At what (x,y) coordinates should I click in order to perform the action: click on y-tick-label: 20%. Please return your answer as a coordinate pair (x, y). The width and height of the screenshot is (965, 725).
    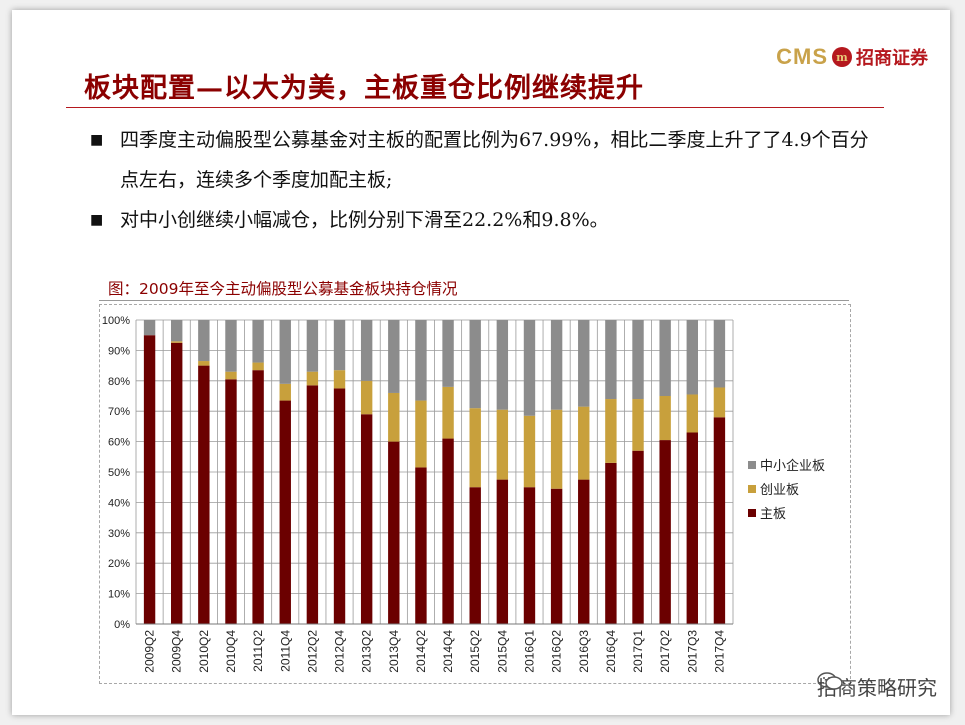
    Looking at the image, I should click on (119, 564).